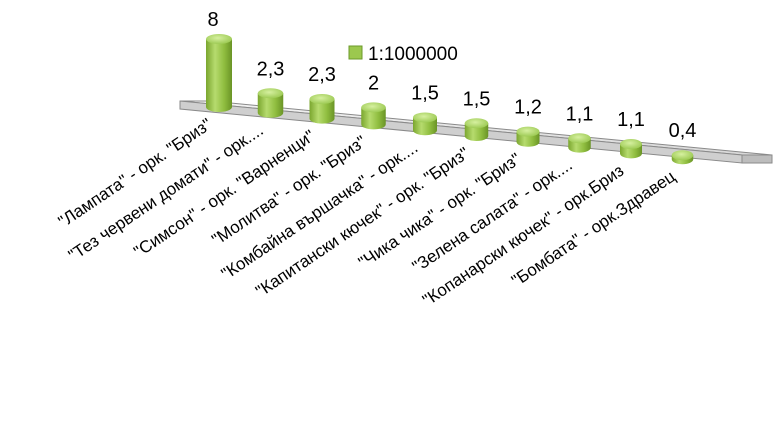 The width and height of the screenshot is (774, 442). I want to click on legend-swatch, so click(355, 52).